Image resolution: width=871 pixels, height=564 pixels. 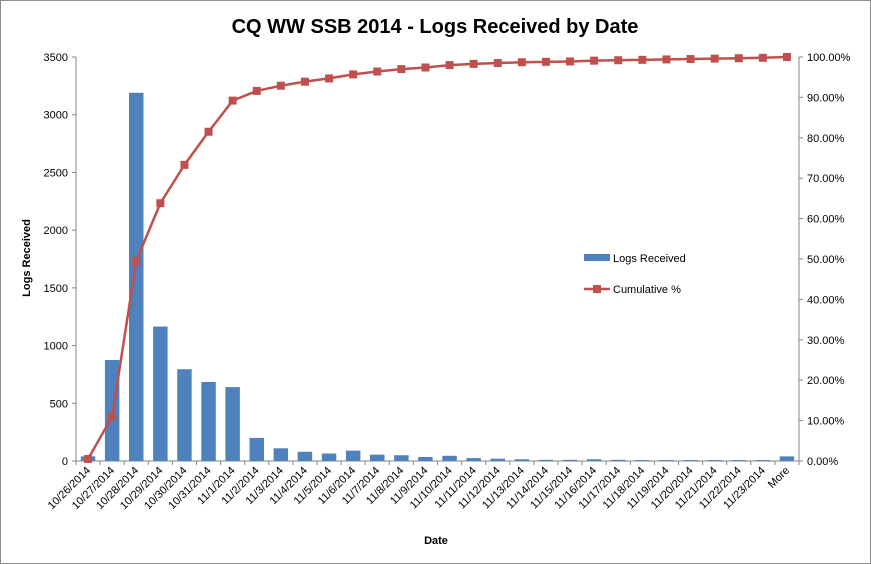 What do you see at coordinates (826, 98) in the screenshot?
I see `y2-tick-label: 90.00%` at bounding box center [826, 98].